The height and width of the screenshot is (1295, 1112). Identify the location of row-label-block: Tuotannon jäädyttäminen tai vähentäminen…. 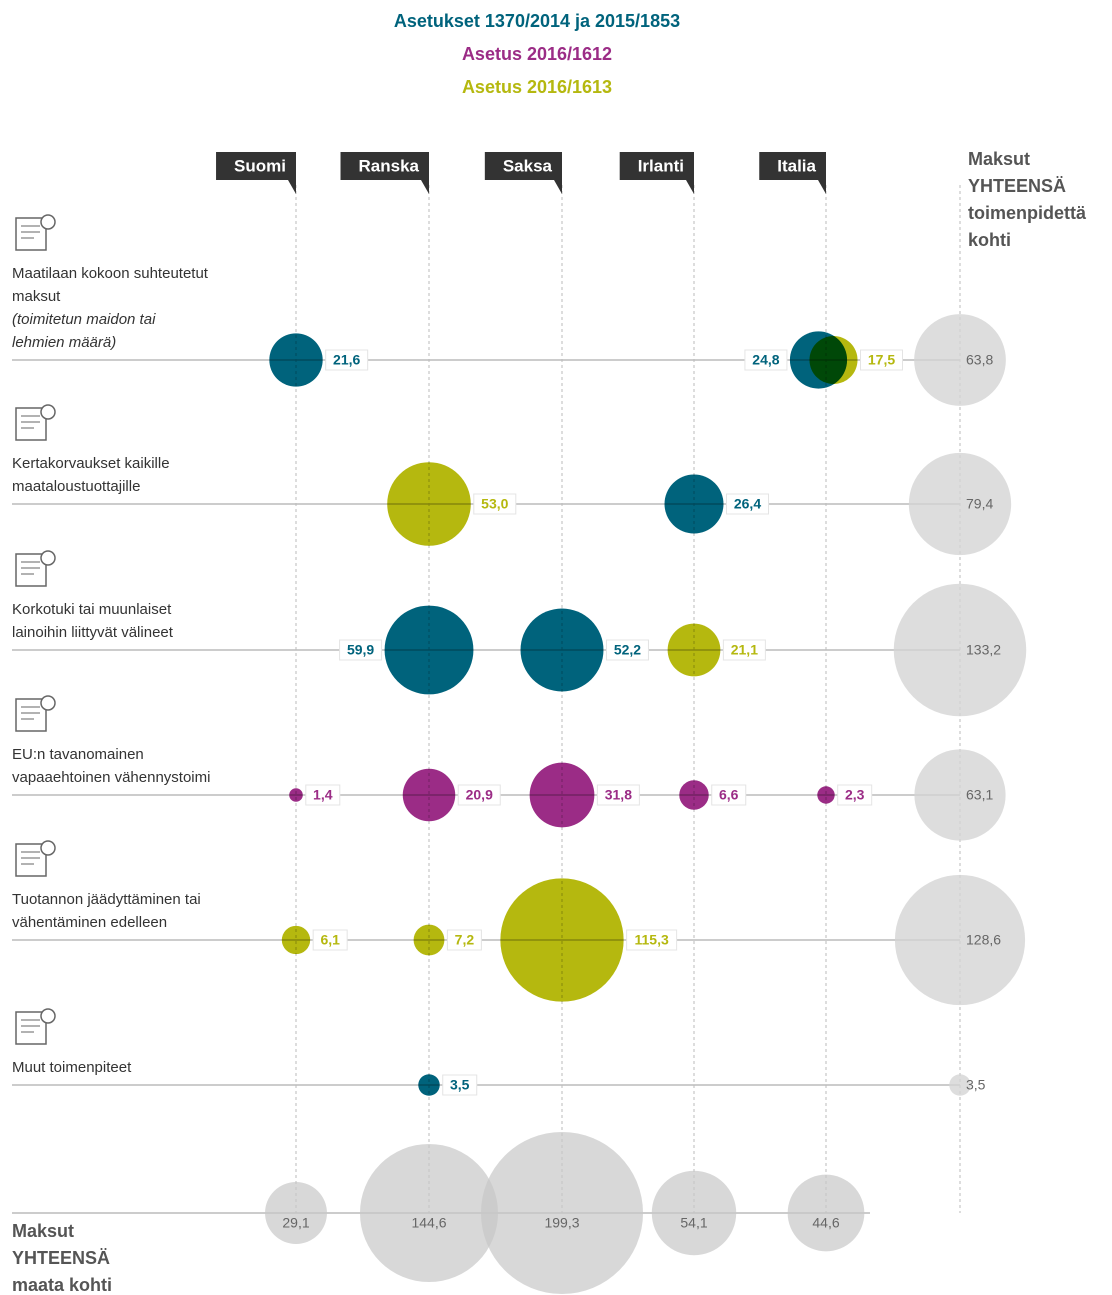
(112, 886).